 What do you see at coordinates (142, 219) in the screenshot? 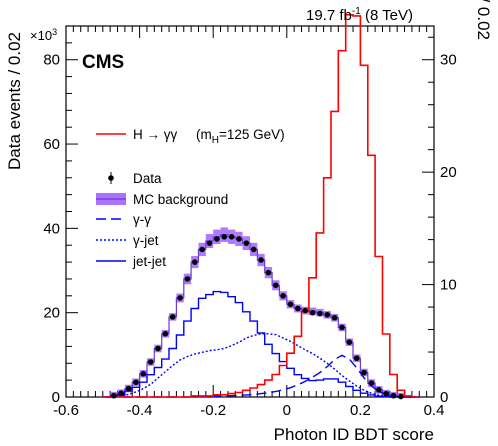
I see `legend-gamma-gamma-label: γ-γ` at bounding box center [142, 219].